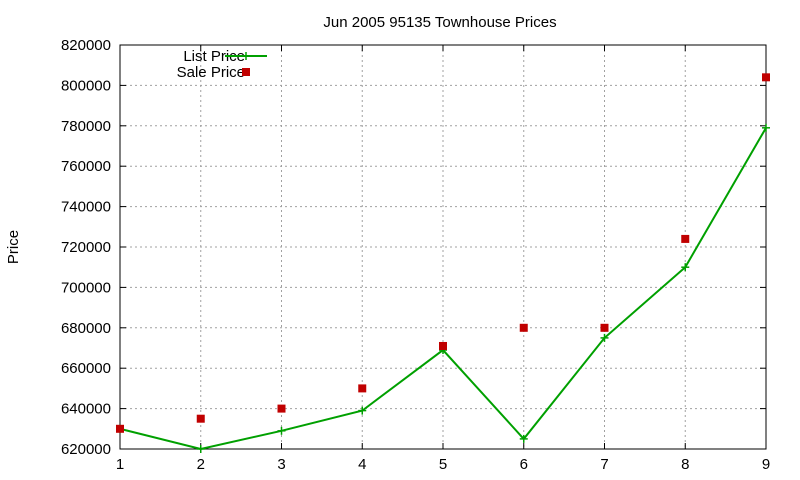 This screenshot has height=480, width=800. I want to click on legend-label: List Price, so click(214, 56).